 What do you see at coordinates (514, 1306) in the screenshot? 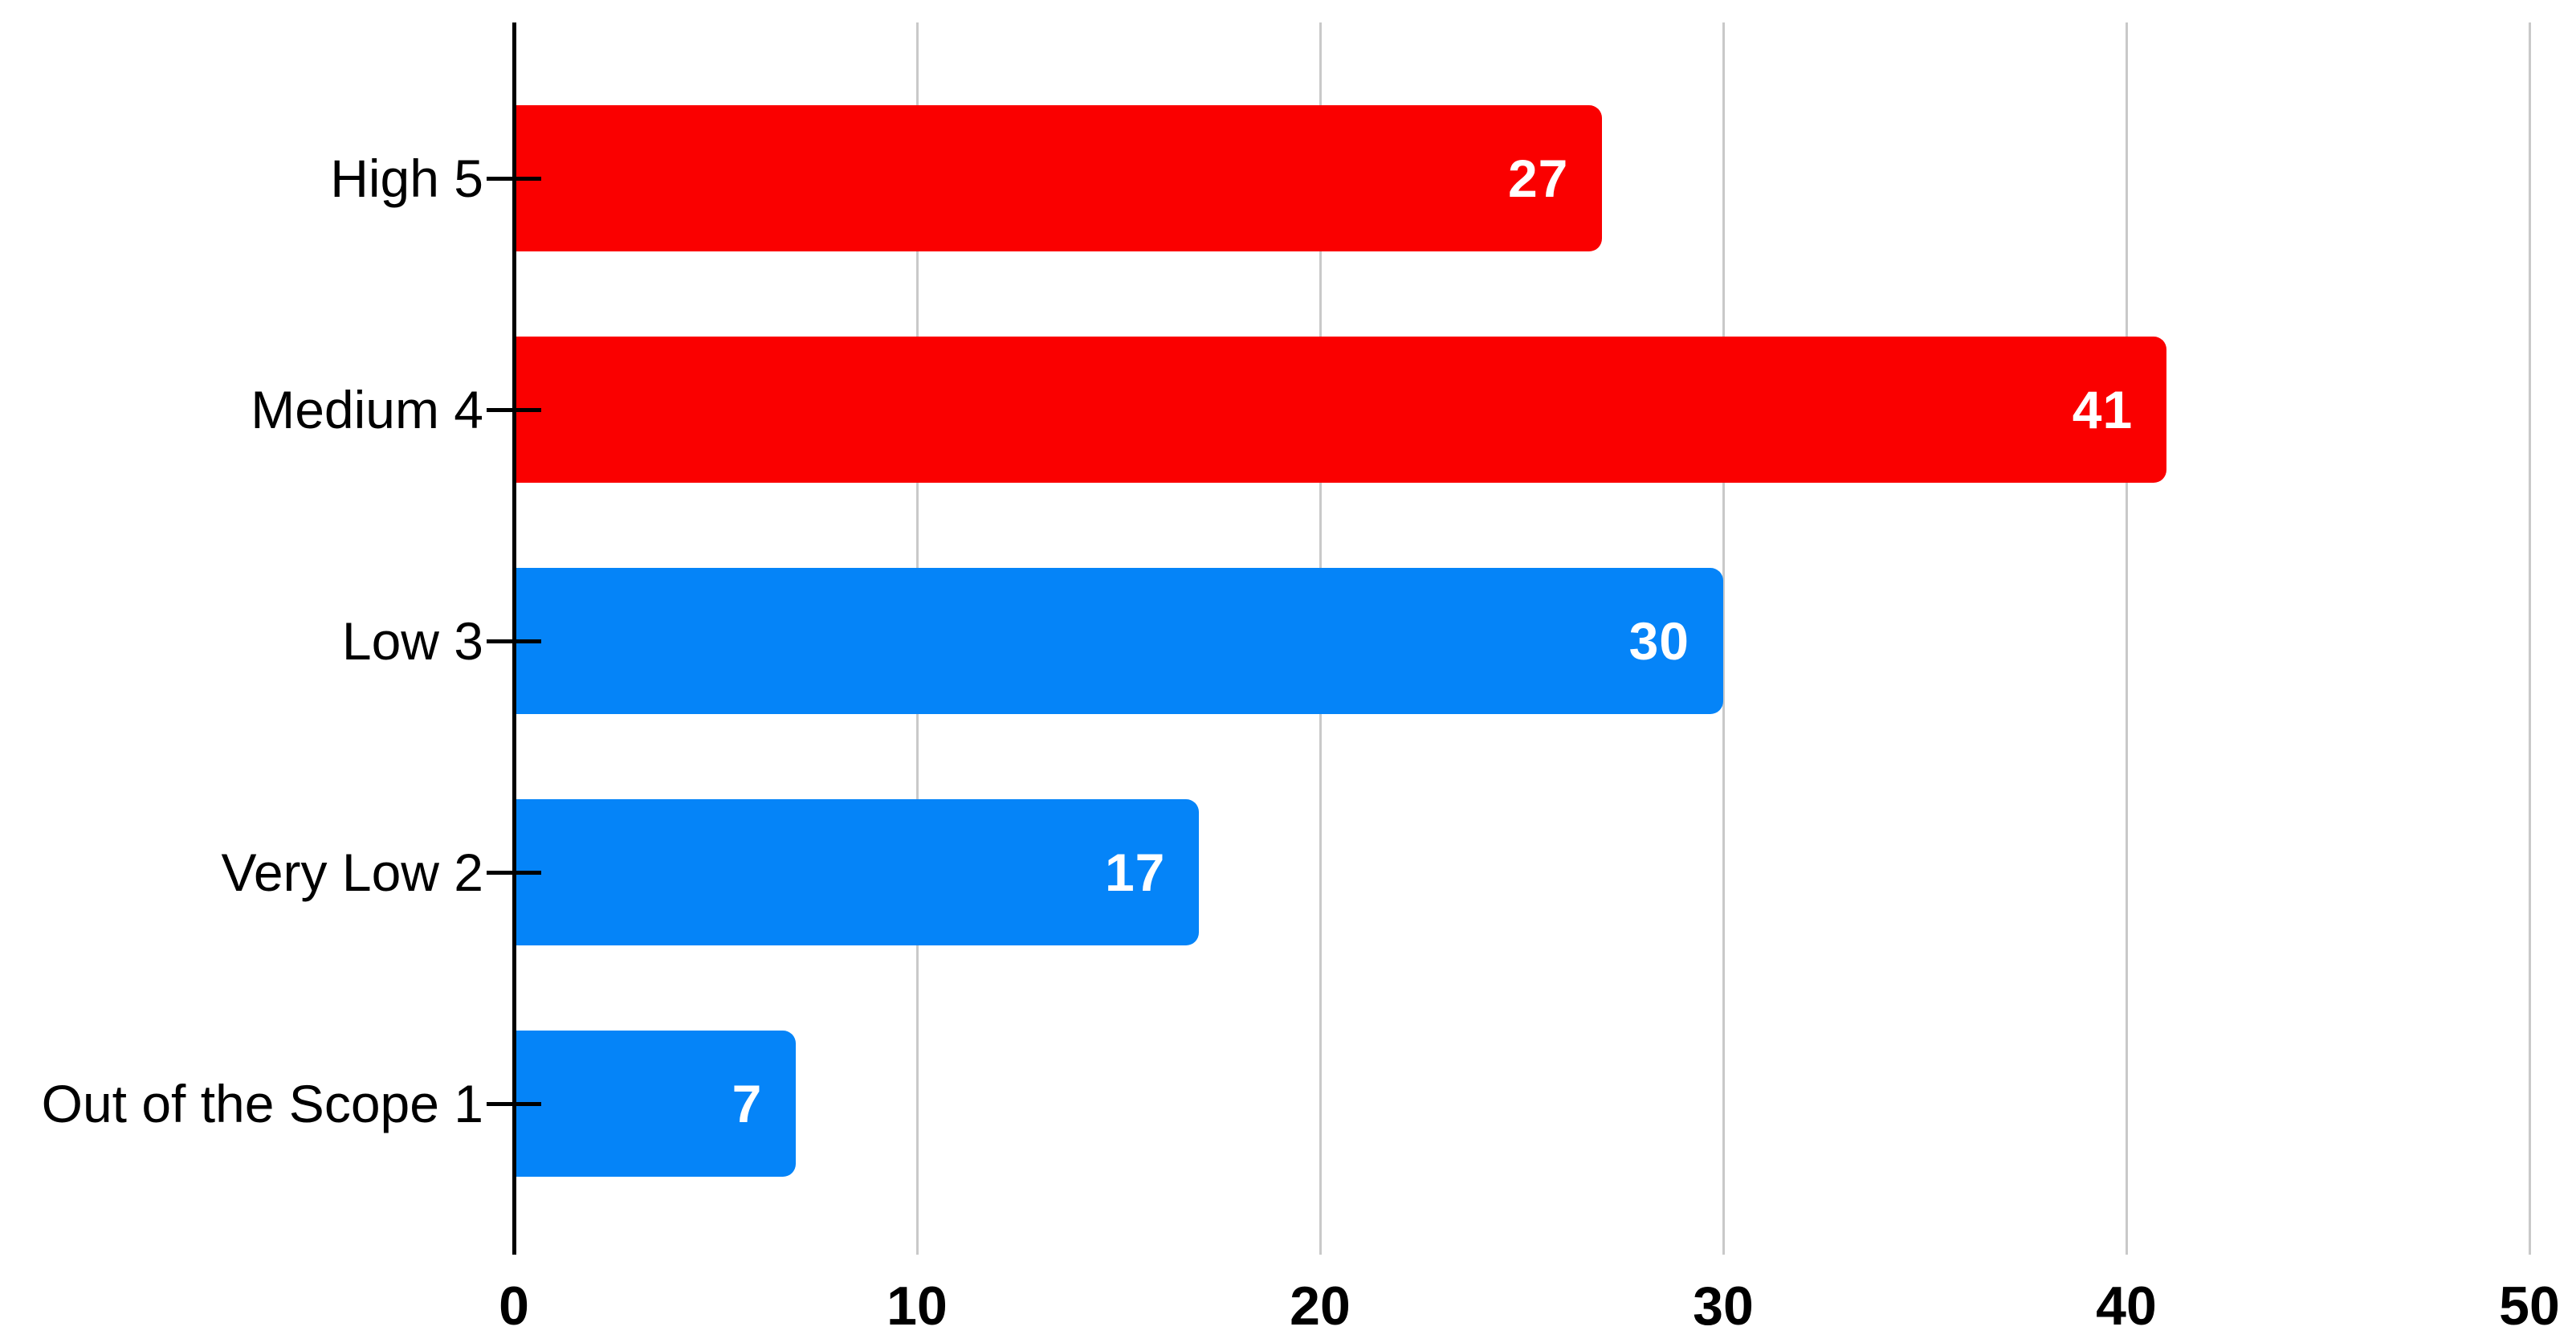
I see `x-tick-label: 0` at bounding box center [514, 1306].